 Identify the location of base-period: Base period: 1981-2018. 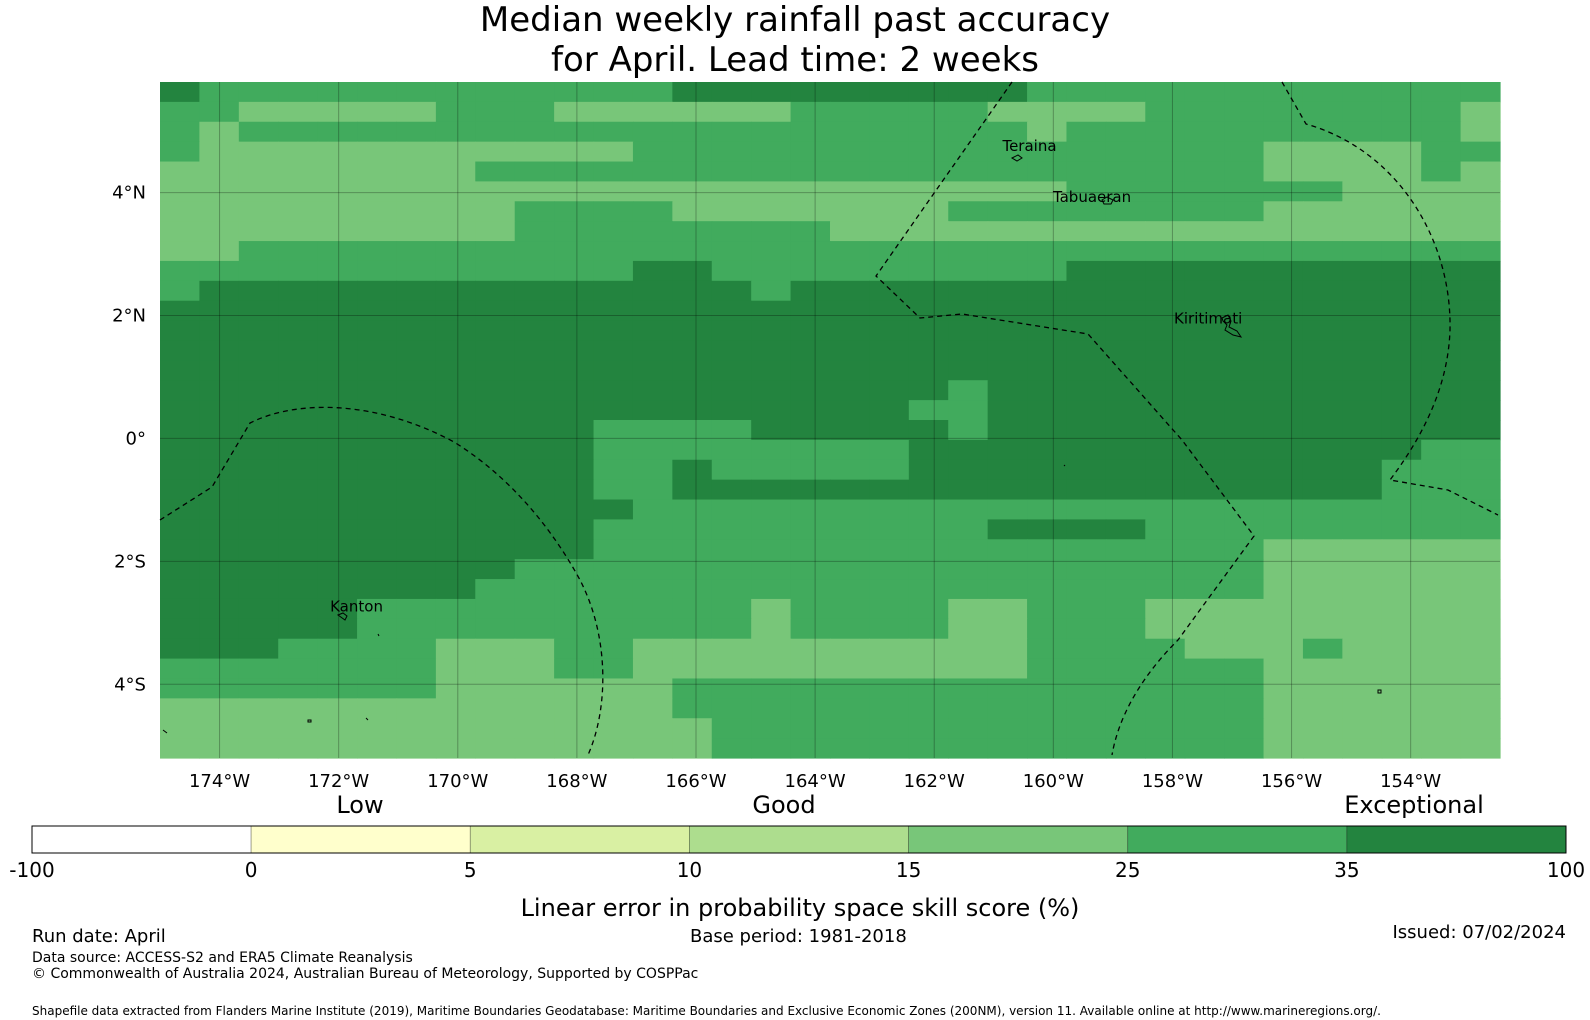
(798, 936).